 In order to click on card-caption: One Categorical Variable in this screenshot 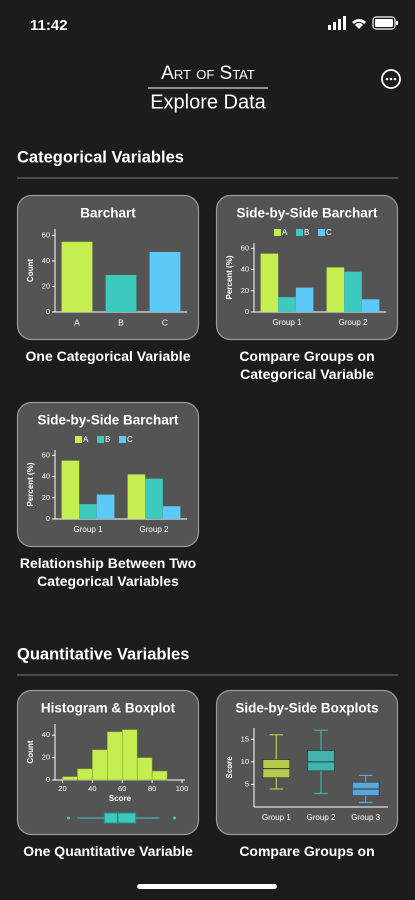, I will do `click(108, 356)`.